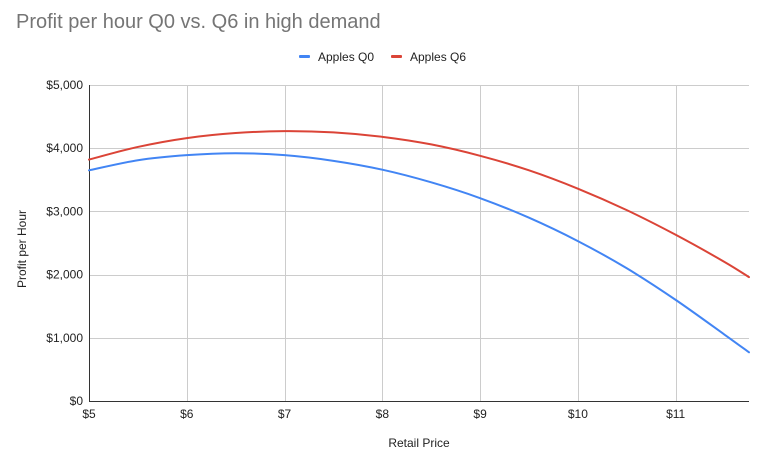 The height and width of the screenshot is (463, 764). What do you see at coordinates (187, 414) in the screenshot?
I see `x-tick-label: $6` at bounding box center [187, 414].